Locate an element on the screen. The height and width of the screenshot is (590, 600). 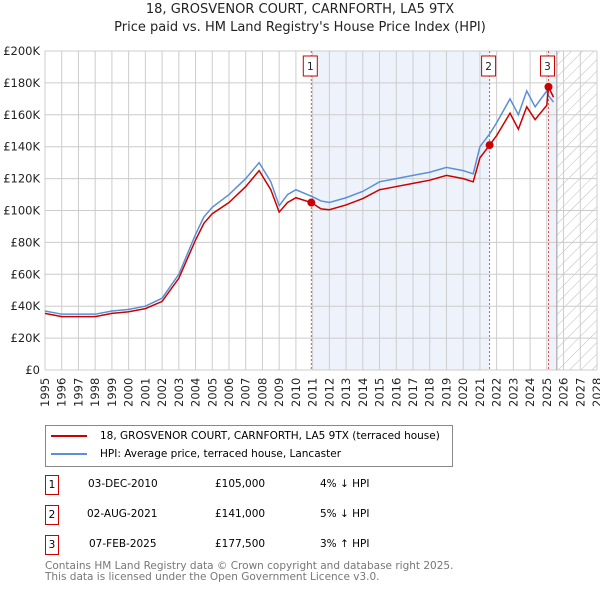
y-tick-label: £80K is located at coordinates (26, 242).